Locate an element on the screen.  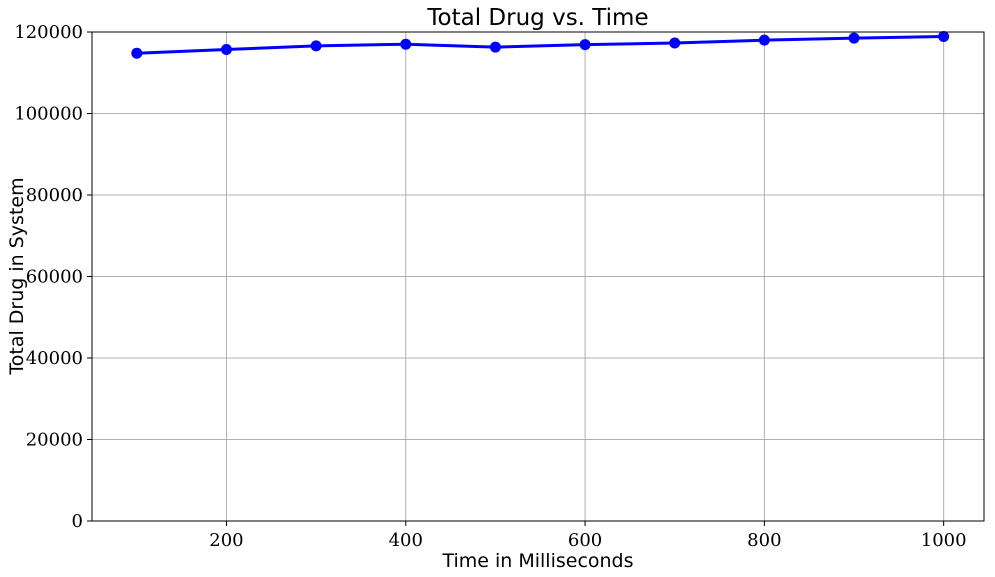
chart-title: Total Drug vs. Time is located at coordinates (537, 18).